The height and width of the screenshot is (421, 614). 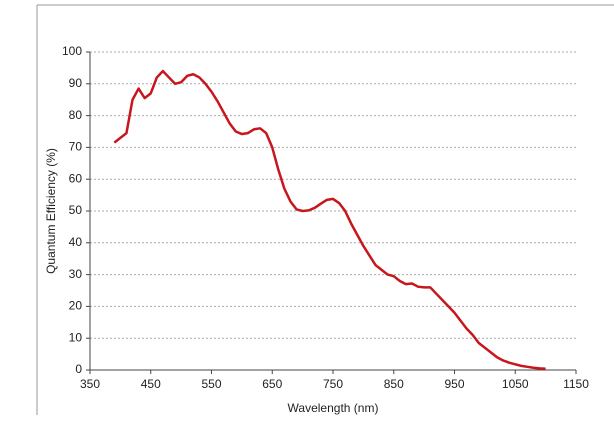 I want to click on y-tick-label: 50, so click(x=76, y=210).